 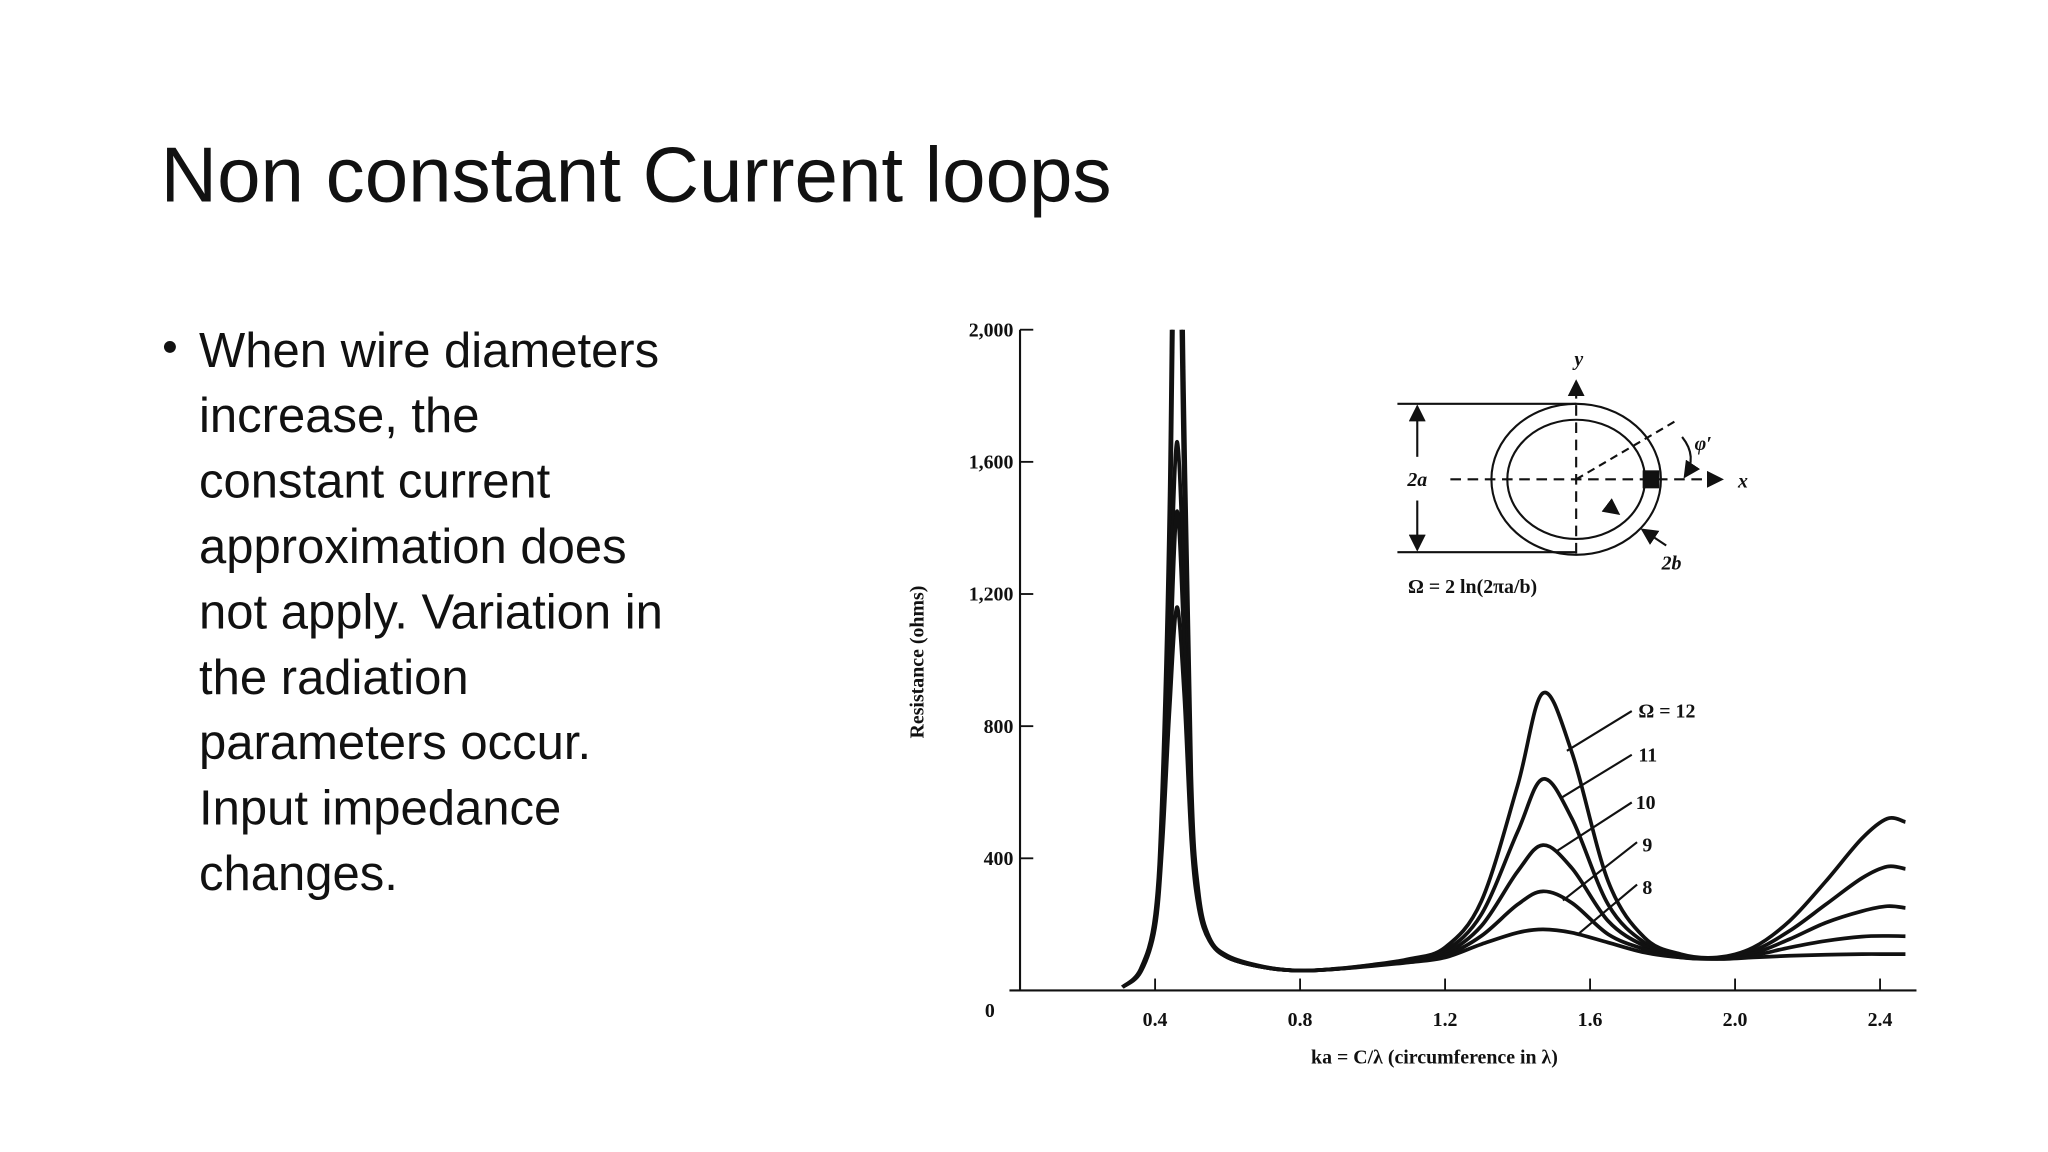 What do you see at coordinates (395, 743) in the screenshot?
I see `bullet-text: parameters occur.` at bounding box center [395, 743].